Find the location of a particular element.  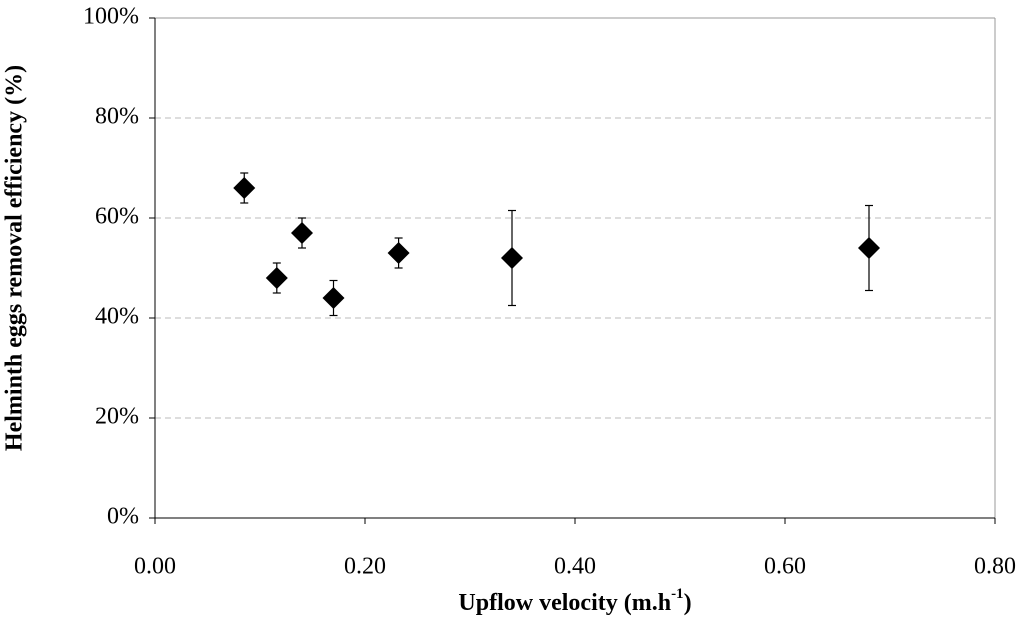

y-tick-label: 20% is located at coordinates (117, 417).